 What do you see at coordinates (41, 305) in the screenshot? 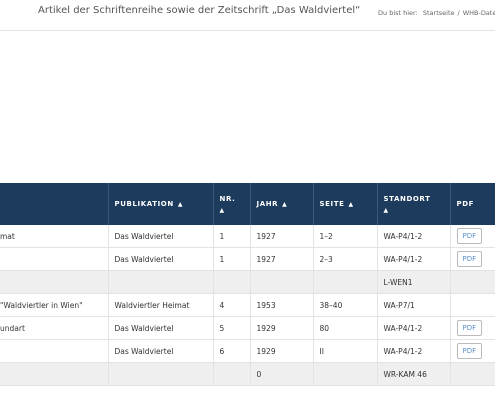
I see `cell-text: "Waldviertler in Wien"` at bounding box center [41, 305].